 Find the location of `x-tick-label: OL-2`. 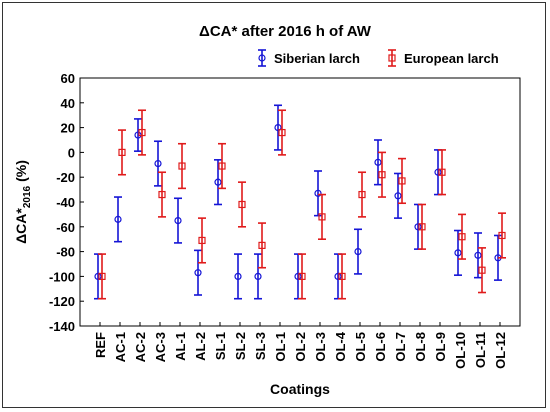

x-tick-label: OL-2 is located at coordinates (300, 347).